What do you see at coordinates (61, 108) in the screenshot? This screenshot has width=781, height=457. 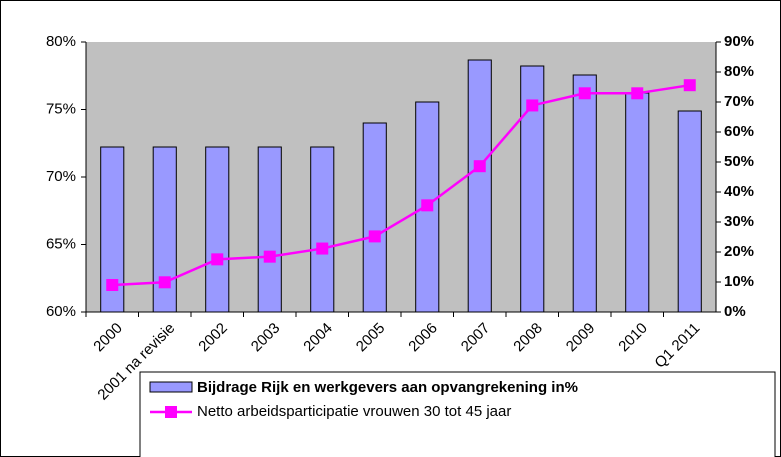 I see `y-tick-label: 75%` at bounding box center [61, 108].